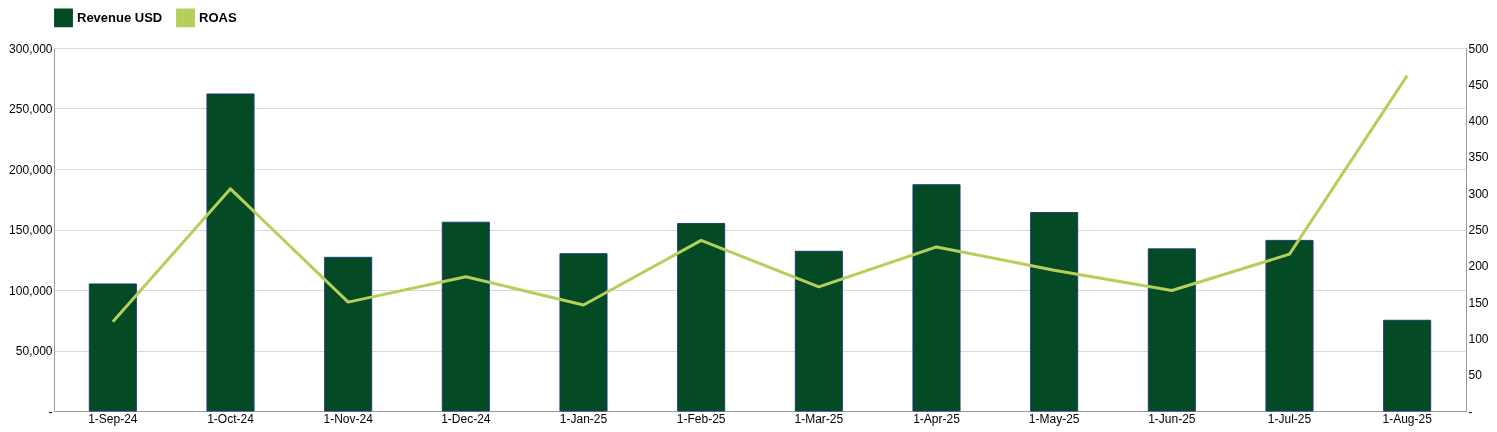  Describe the element at coordinates (1289, 418) in the screenshot. I see `x-tick-label: 1-Jul-25` at that location.